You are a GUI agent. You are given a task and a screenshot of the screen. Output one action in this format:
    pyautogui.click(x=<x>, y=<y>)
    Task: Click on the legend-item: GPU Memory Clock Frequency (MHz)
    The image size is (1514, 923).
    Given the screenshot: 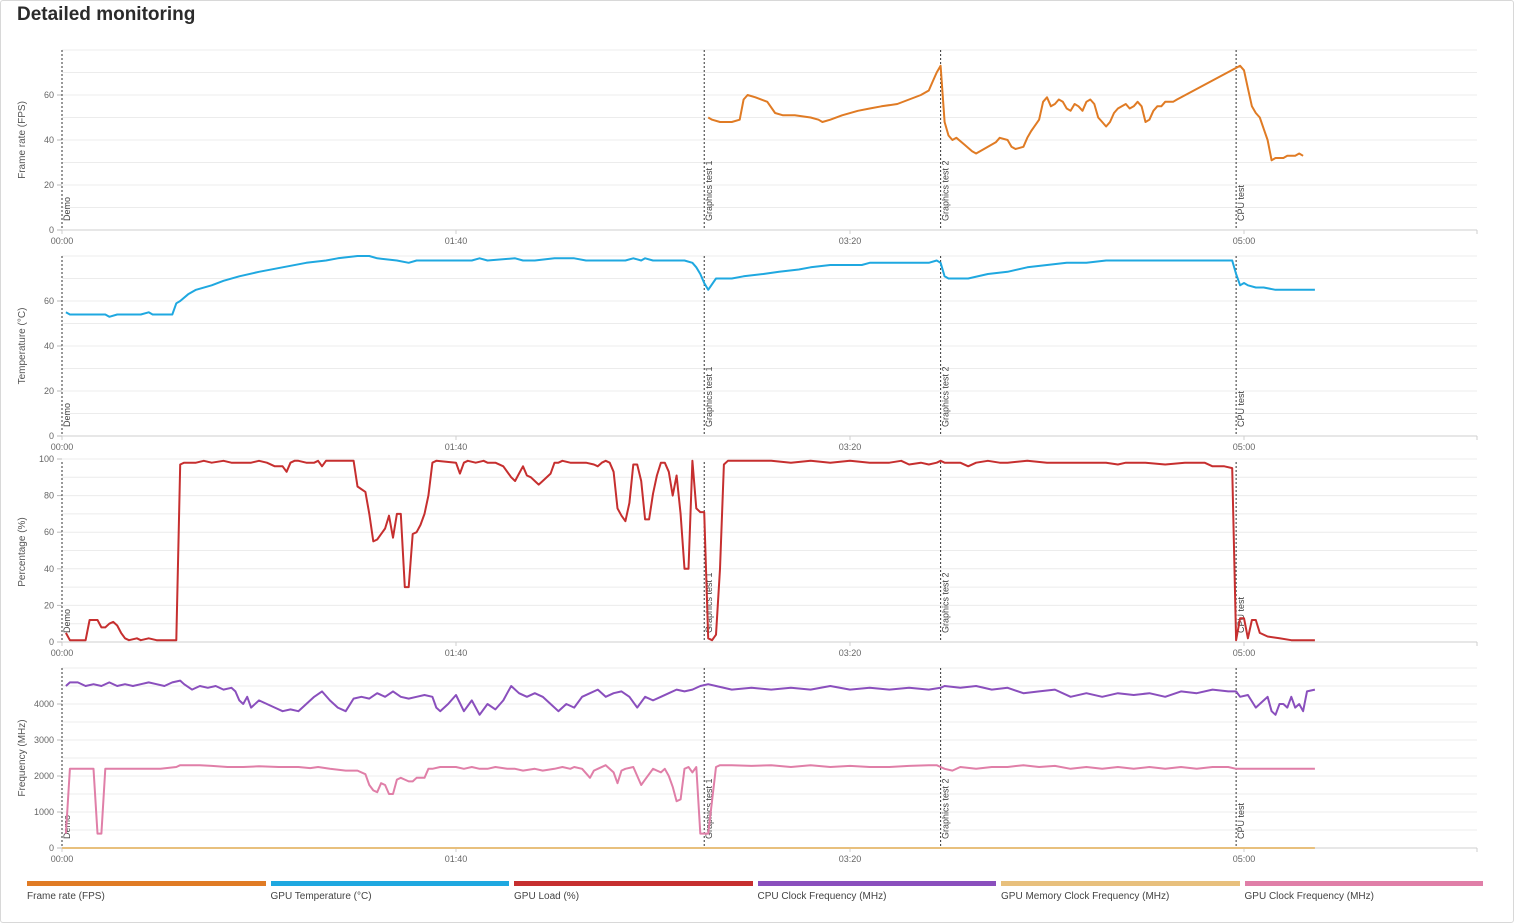 What is the action you would take?
    pyautogui.click(x=1120, y=896)
    